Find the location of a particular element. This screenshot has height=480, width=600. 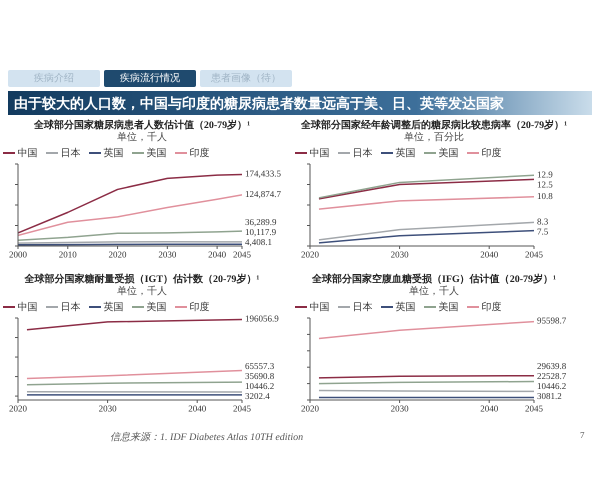

chart-title: 全球部分国家经年龄调整后的糖尿病比较患病率（20-79岁）¹ is located at coordinates (434, 126).